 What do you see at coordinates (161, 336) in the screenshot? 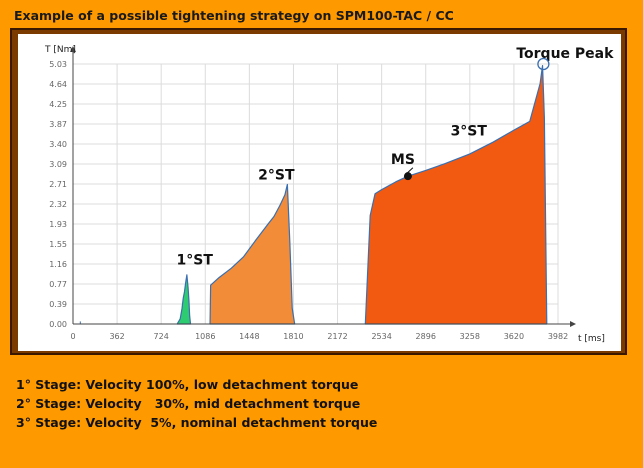
I see `x-tick-label: 724` at bounding box center [161, 336].